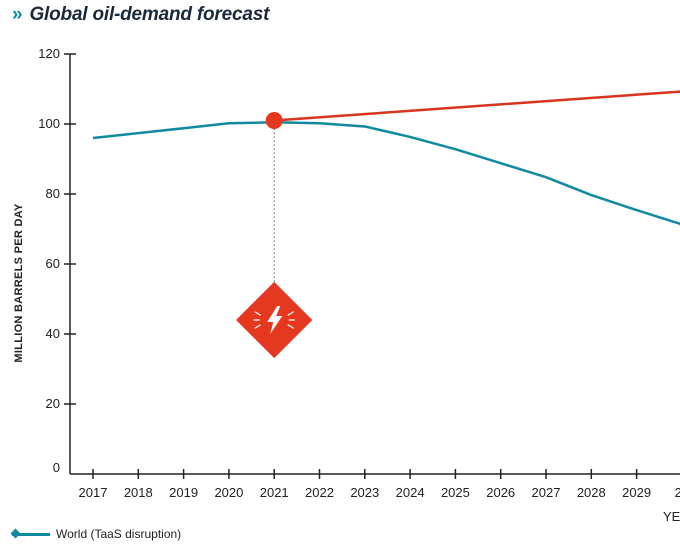  Describe the element at coordinates (677, 492) in the screenshot. I see `x-tick-label-2030: 20` at that location.